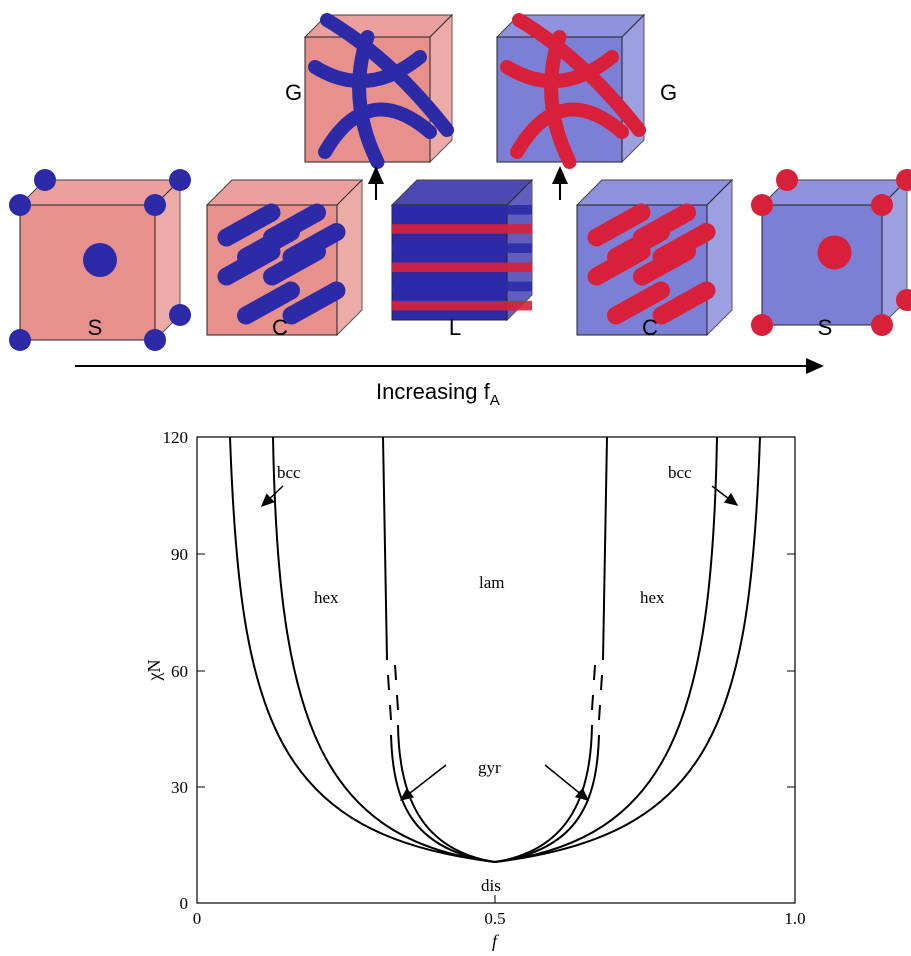 The image size is (911, 956). What do you see at coordinates (455, 327) in the screenshot?
I see `morph-label: L` at bounding box center [455, 327].